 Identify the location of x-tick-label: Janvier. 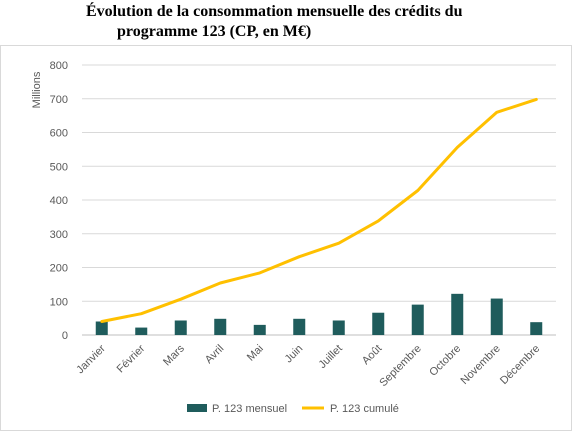
(91, 359).